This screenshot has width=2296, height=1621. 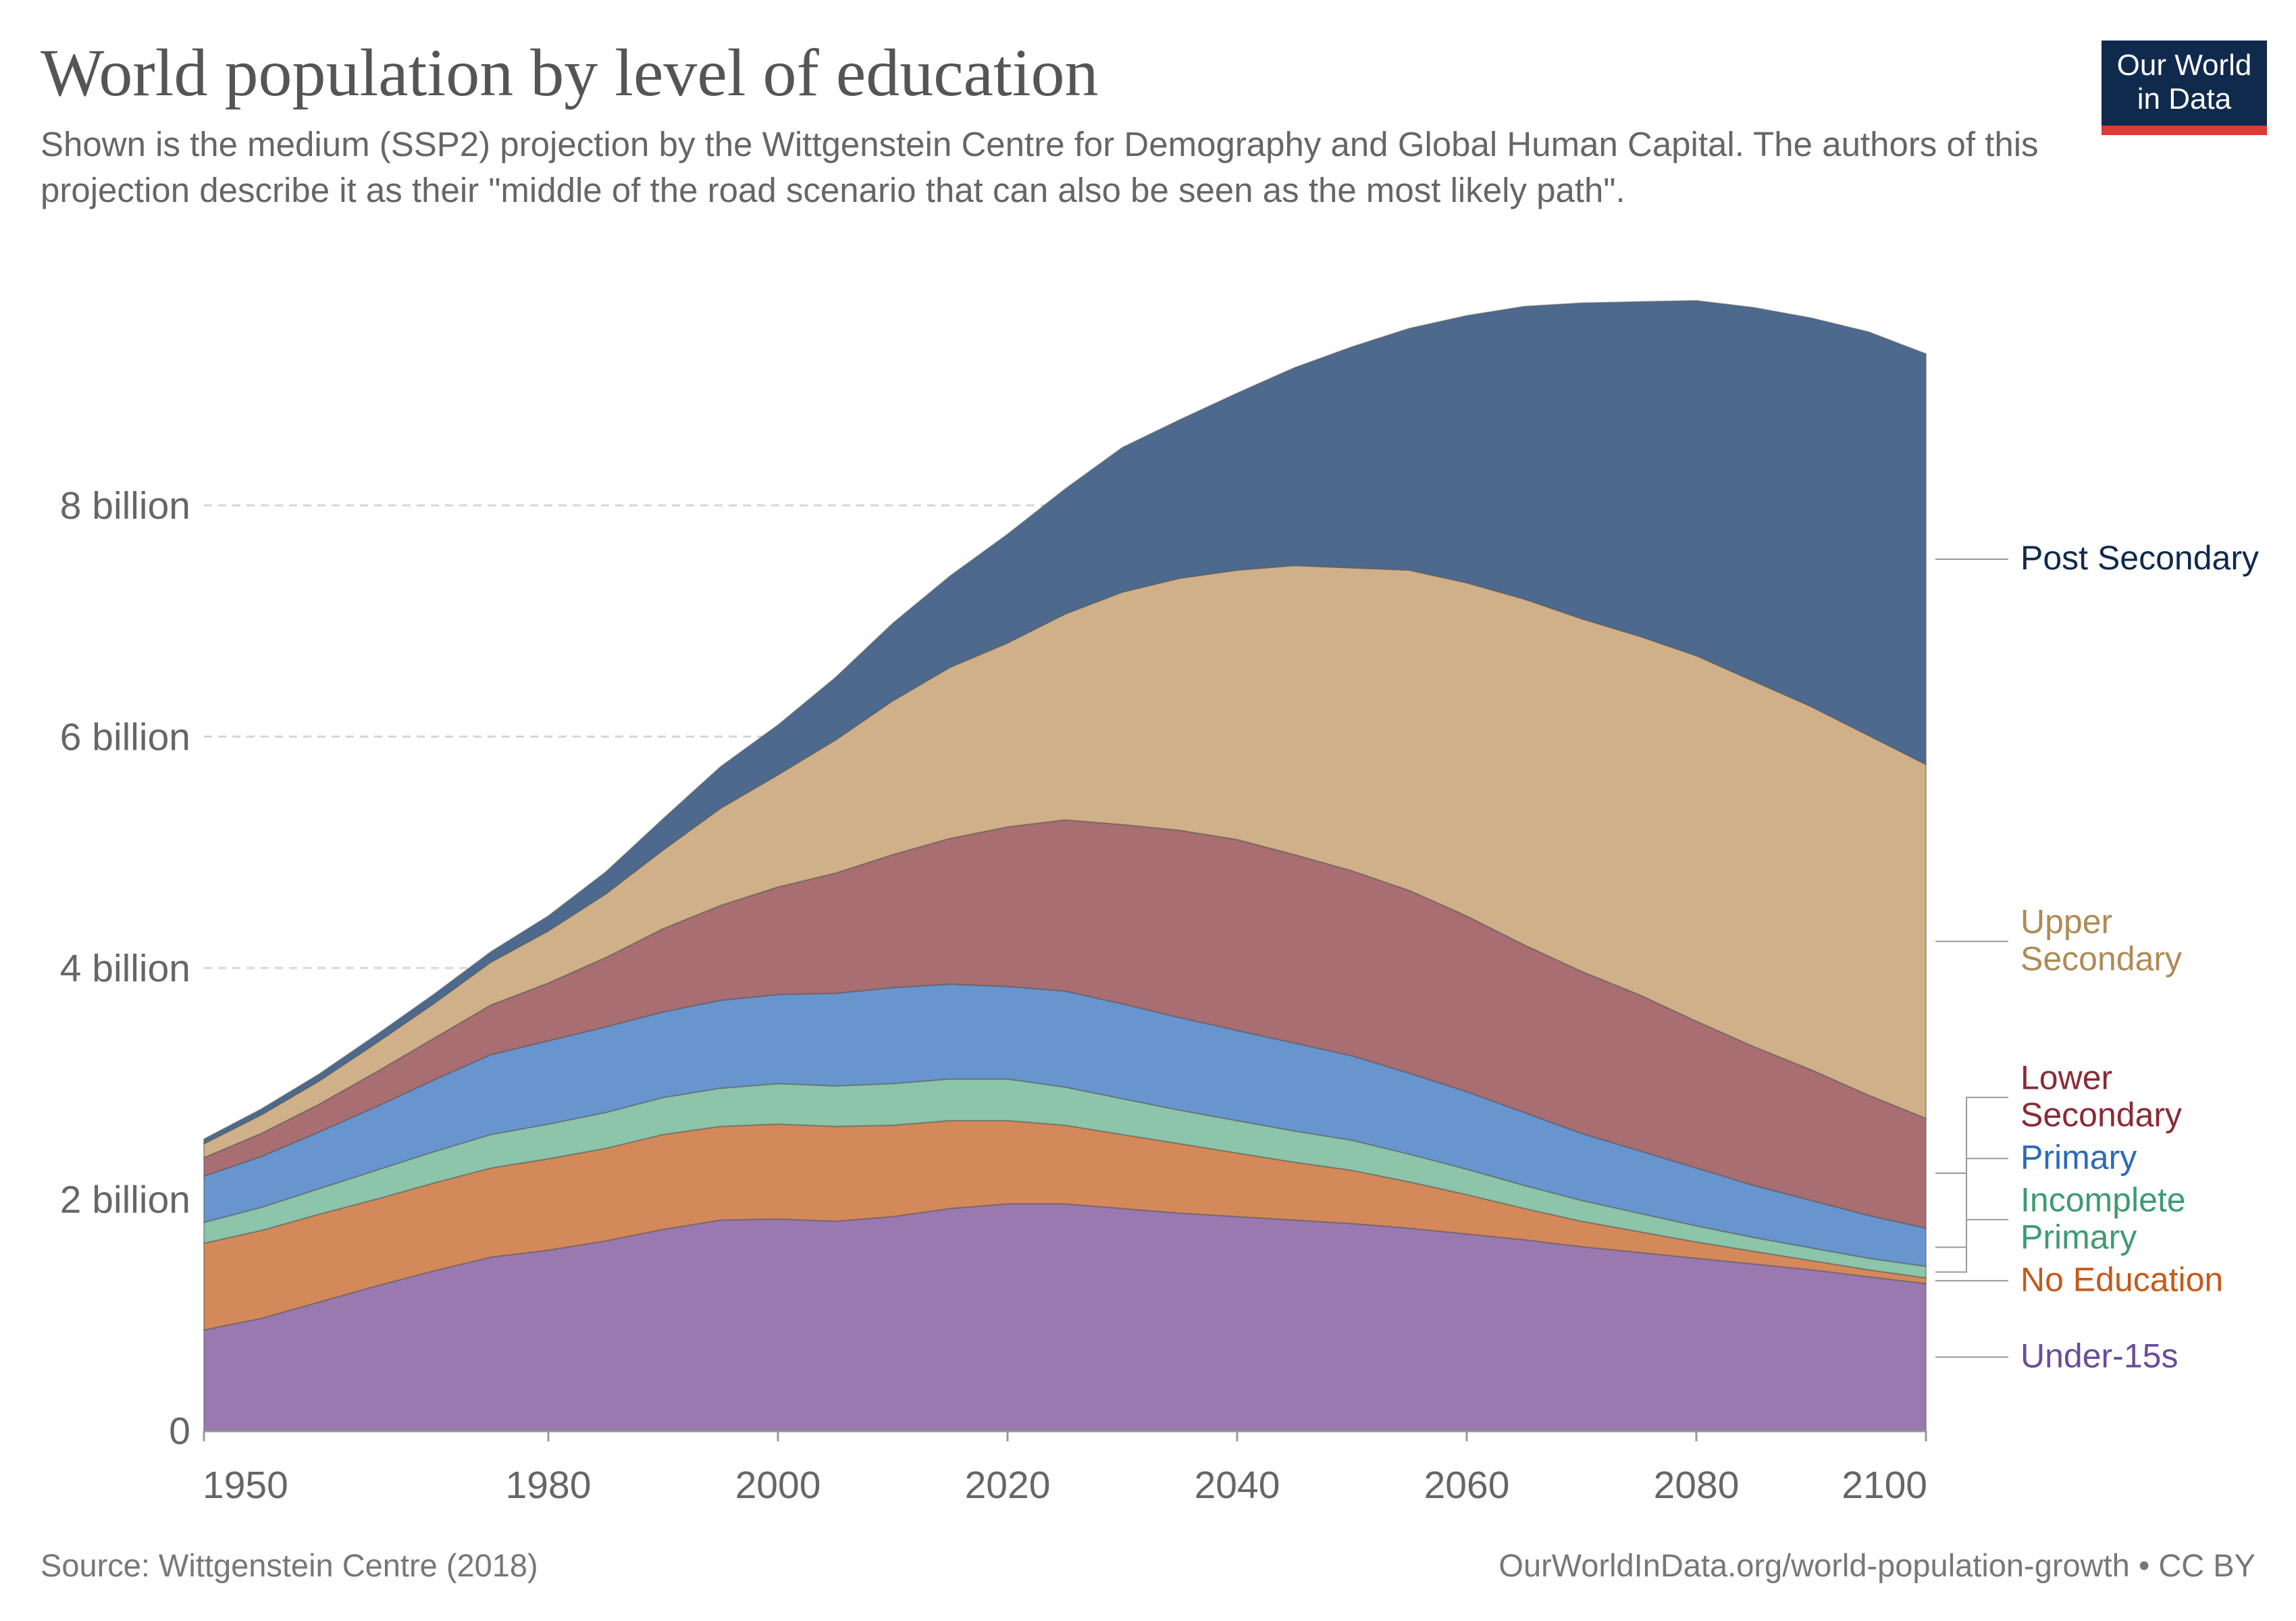 What do you see at coordinates (125, 1200) in the screenshot?
I see `y-tick-label: 2 billion` at bounding box center [125, 1200].